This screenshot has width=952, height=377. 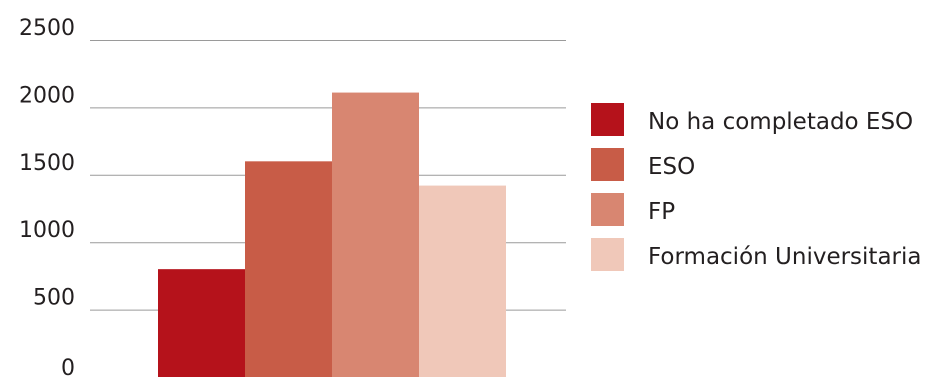 I want to click on y-tick-label-2500: 2500, so click(x=47, y=28).